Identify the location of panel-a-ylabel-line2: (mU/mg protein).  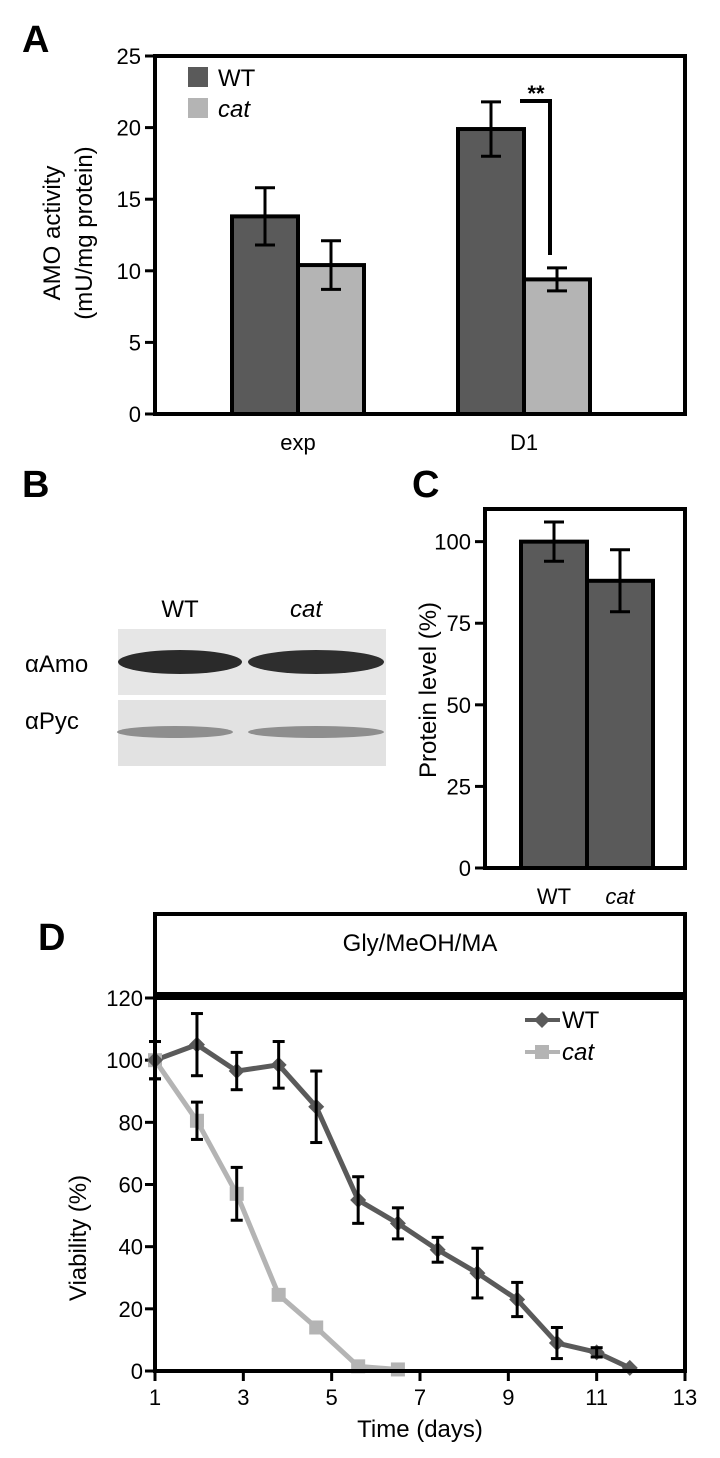
(84, 232).